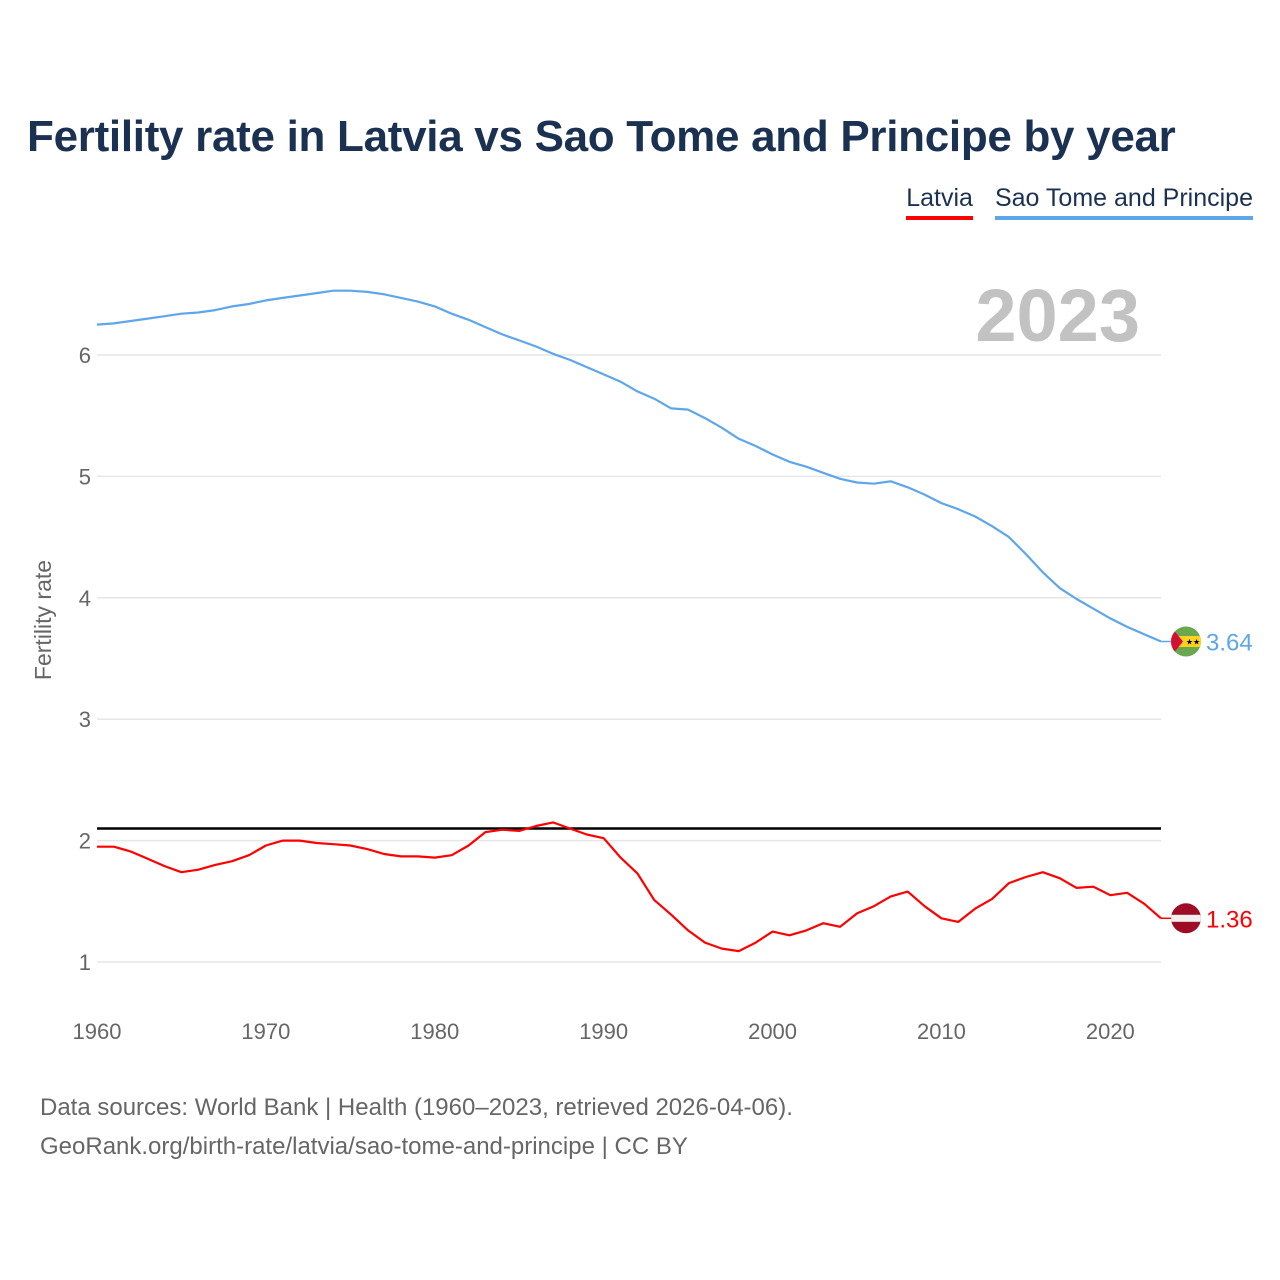 The height and width of the screenshot is (1280, 1280). What do you see at coordinates (603, 1031) in the screenshot?
I see `x-tick-label: 1990` at bounding box center [603, 1031].